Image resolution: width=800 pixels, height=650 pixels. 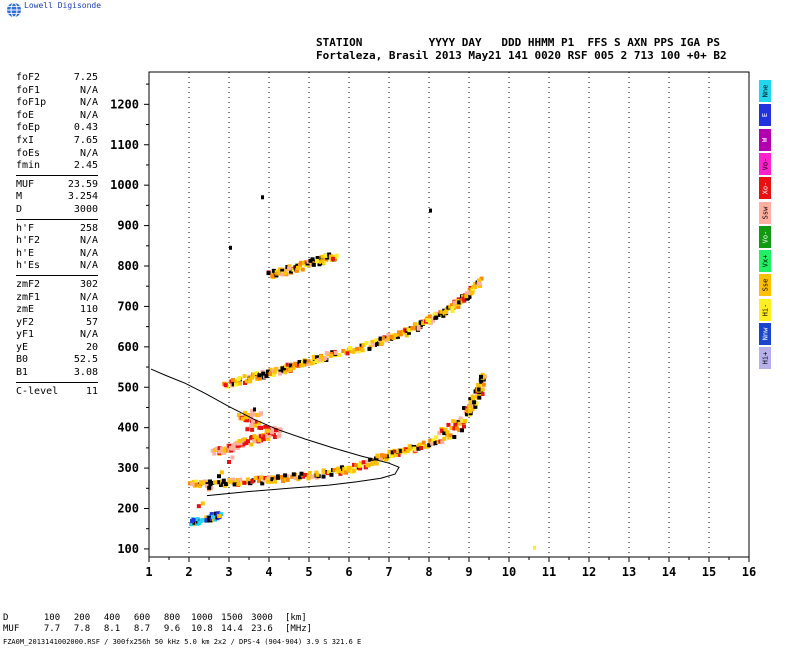 What do you see at coordinates (765, 334) in the screenshot?
I see `polarization-label: Nnw` at bounding box center [765, 334].